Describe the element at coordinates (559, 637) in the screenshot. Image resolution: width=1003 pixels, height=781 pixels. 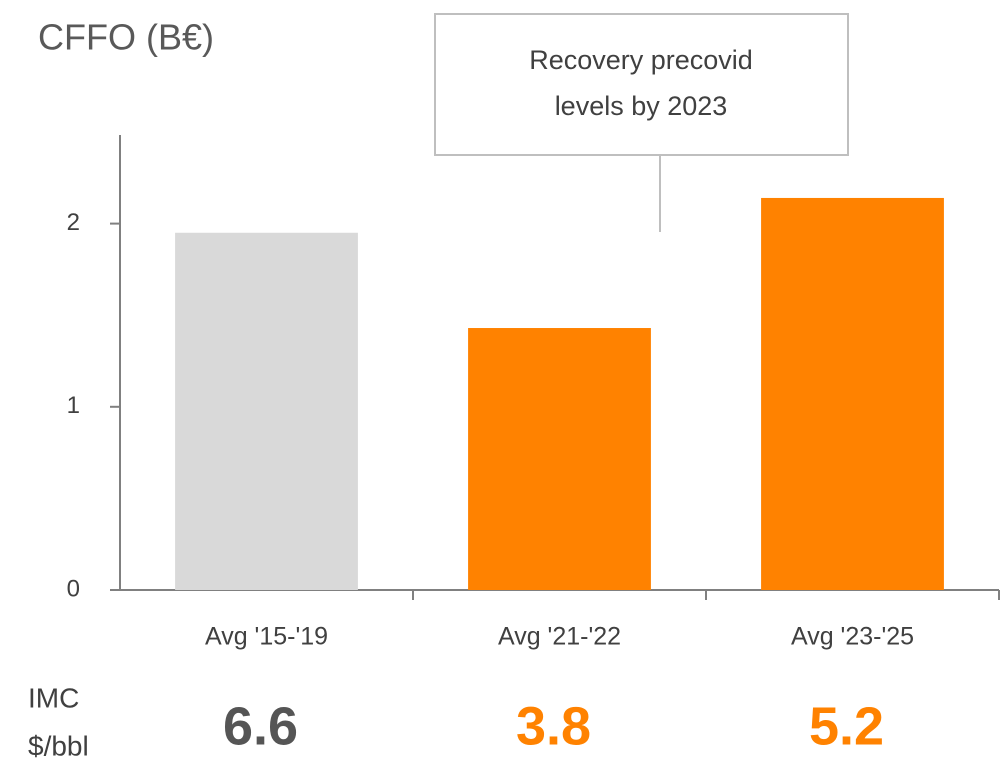
I see `x-tick-label: Avg '21-'22` at that location.